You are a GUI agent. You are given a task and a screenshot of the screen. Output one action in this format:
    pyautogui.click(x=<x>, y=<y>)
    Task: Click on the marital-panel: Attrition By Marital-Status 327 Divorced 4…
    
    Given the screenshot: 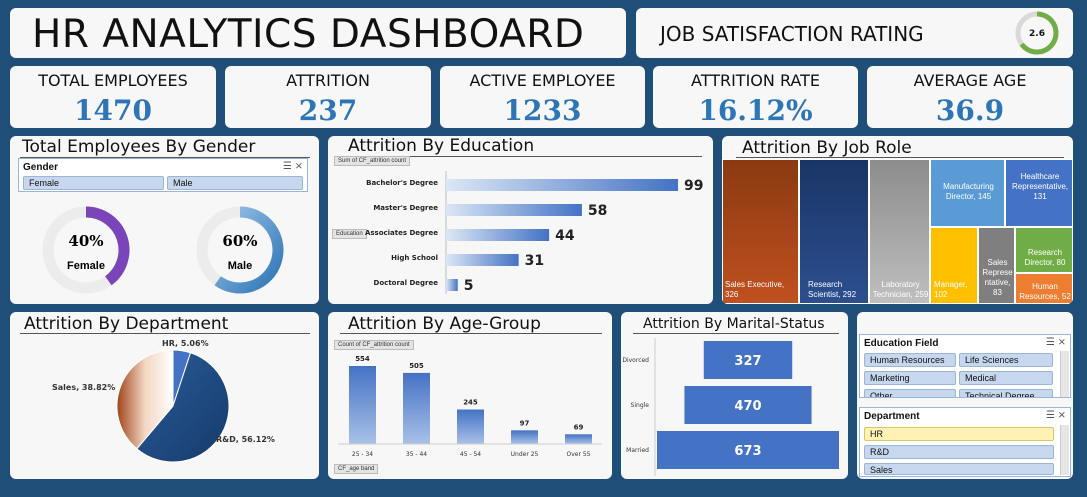 What is the action you would take?
    pyautogui.click(x=734, y=395)
    